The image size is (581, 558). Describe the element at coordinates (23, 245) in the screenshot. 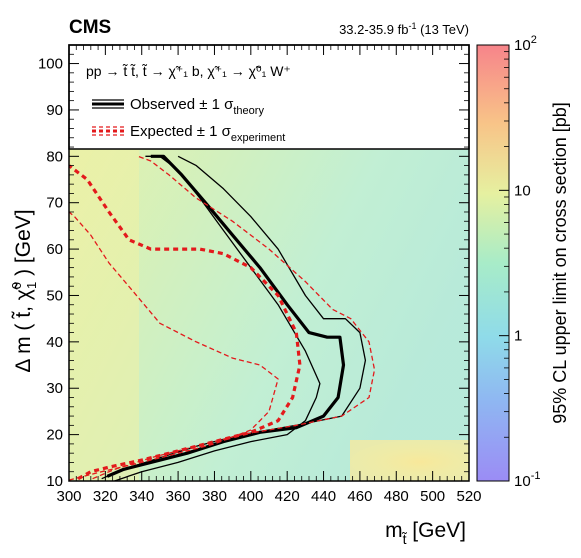

I see `y-axis-part-6: ) [GeV]` at that location.